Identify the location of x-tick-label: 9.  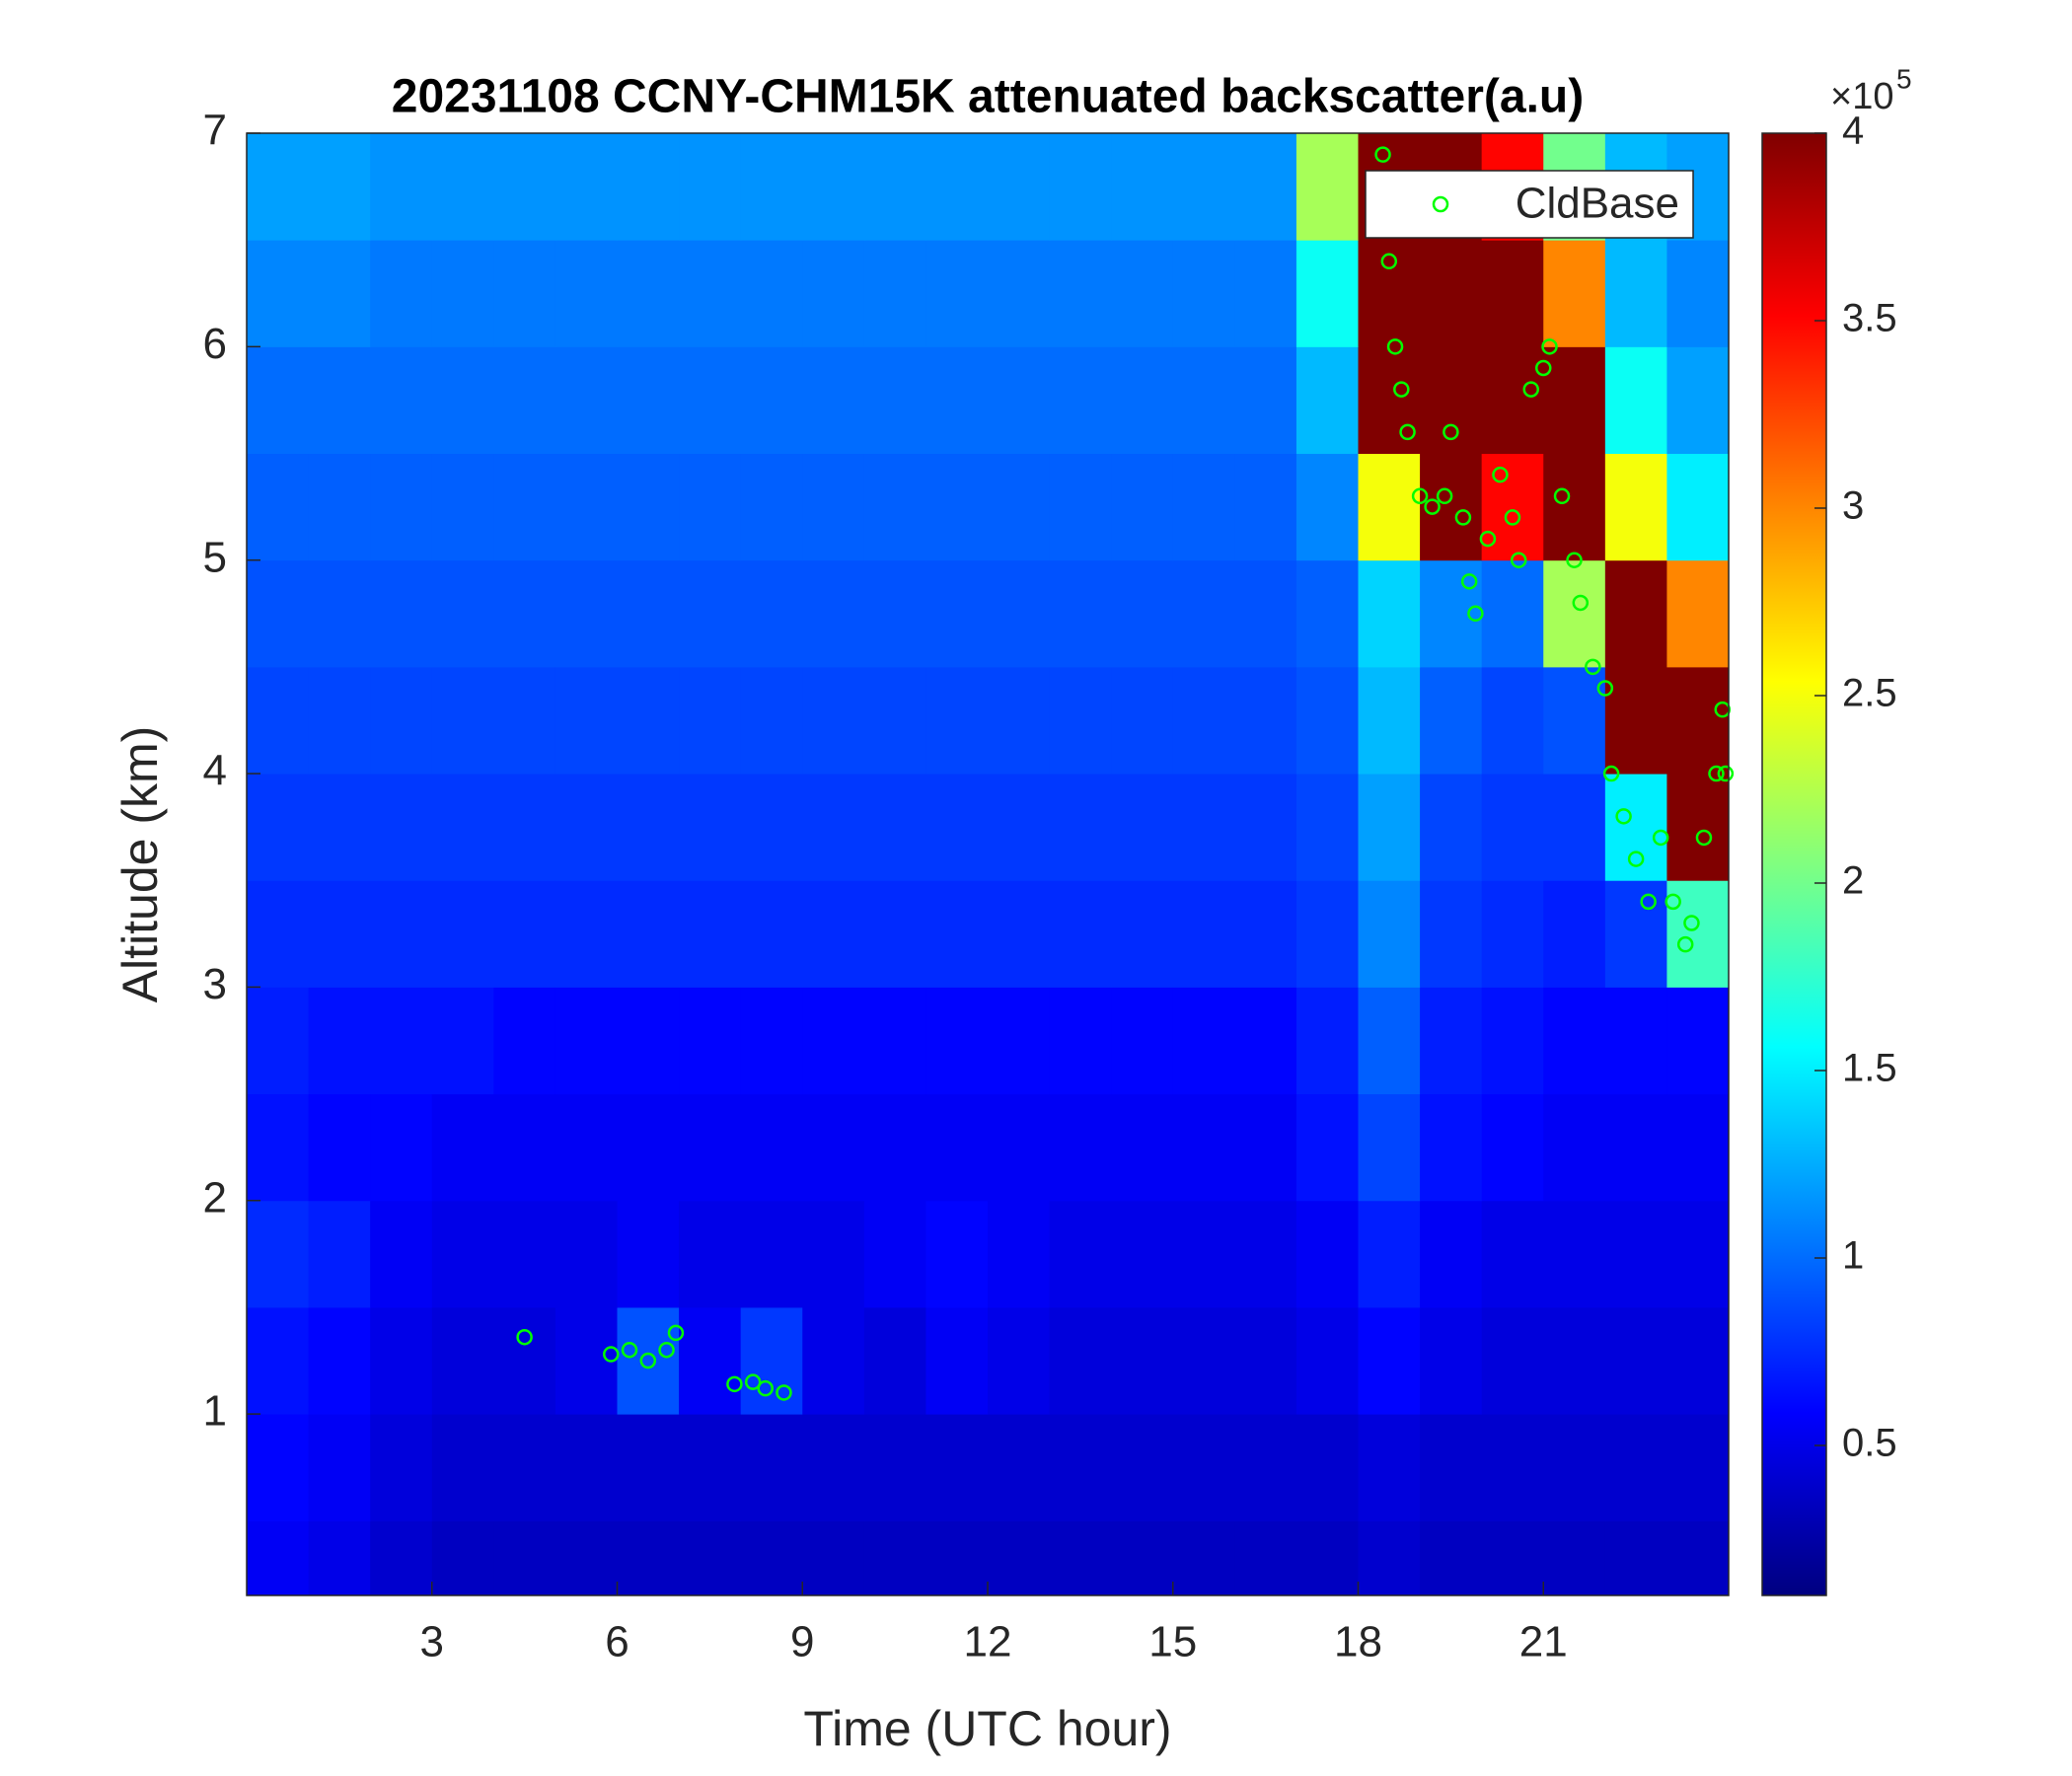
(802, 1642).